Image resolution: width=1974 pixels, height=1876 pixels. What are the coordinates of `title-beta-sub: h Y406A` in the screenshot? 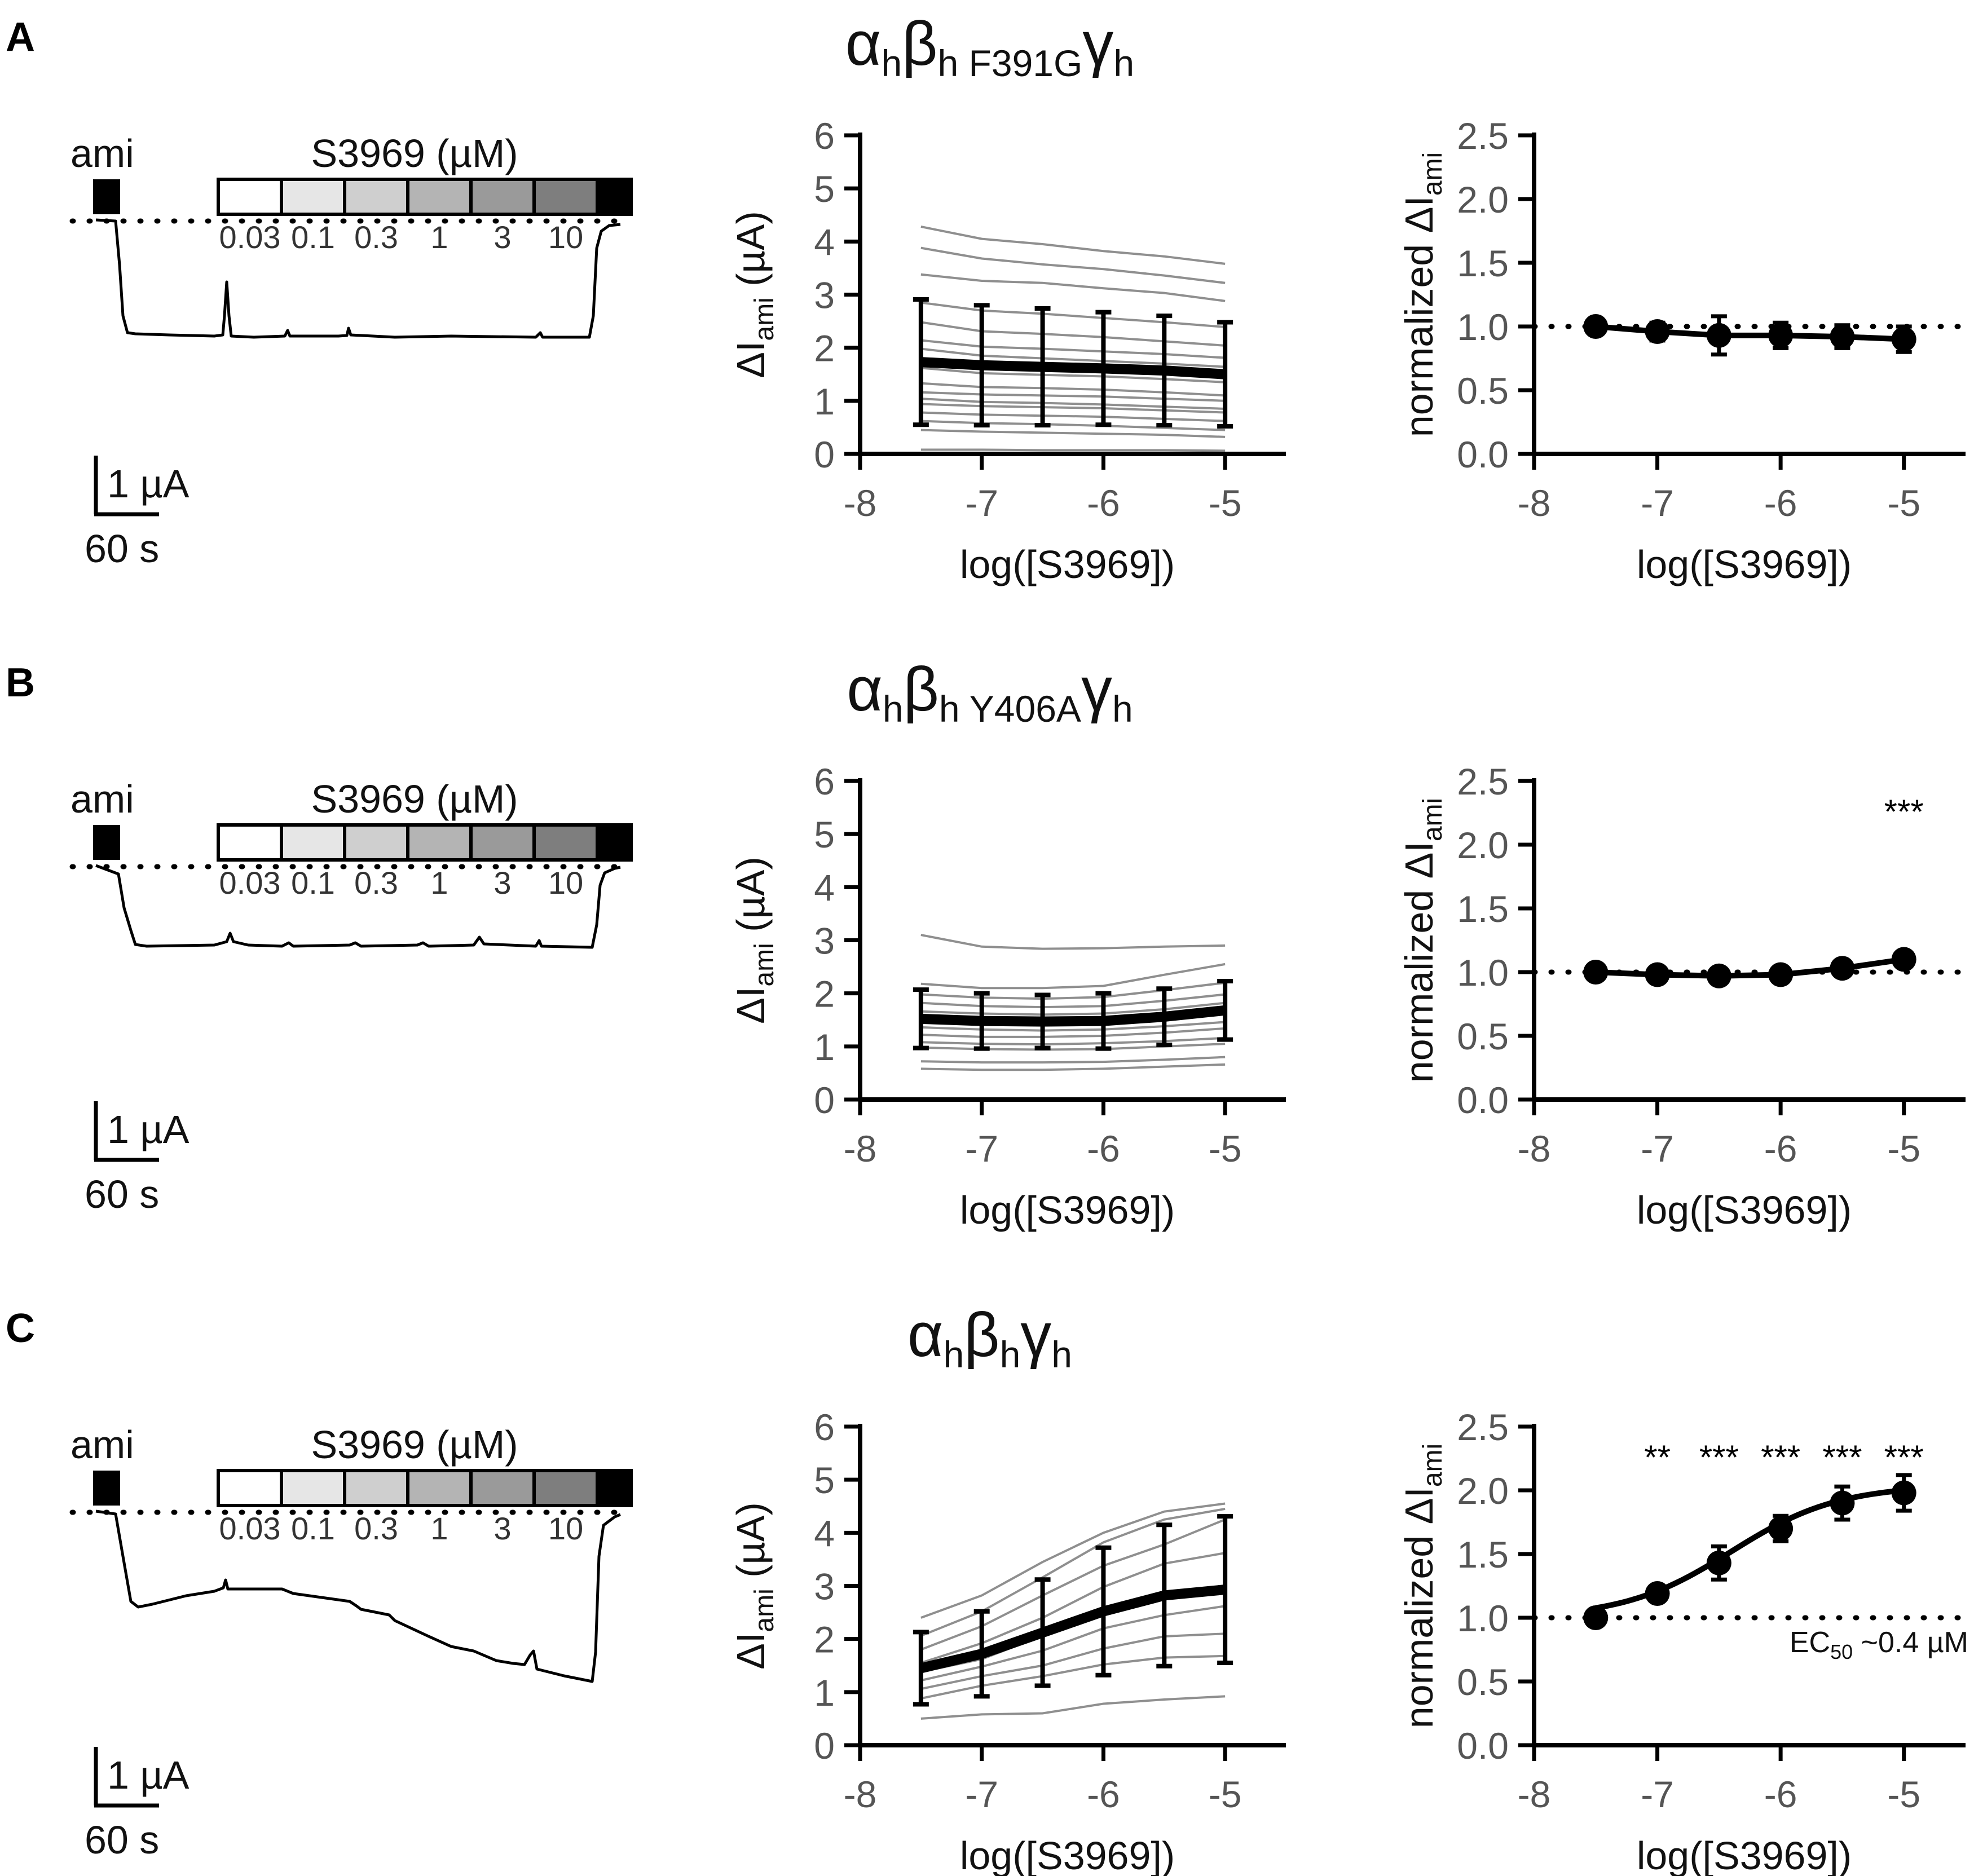 It's located at (1010, 709).